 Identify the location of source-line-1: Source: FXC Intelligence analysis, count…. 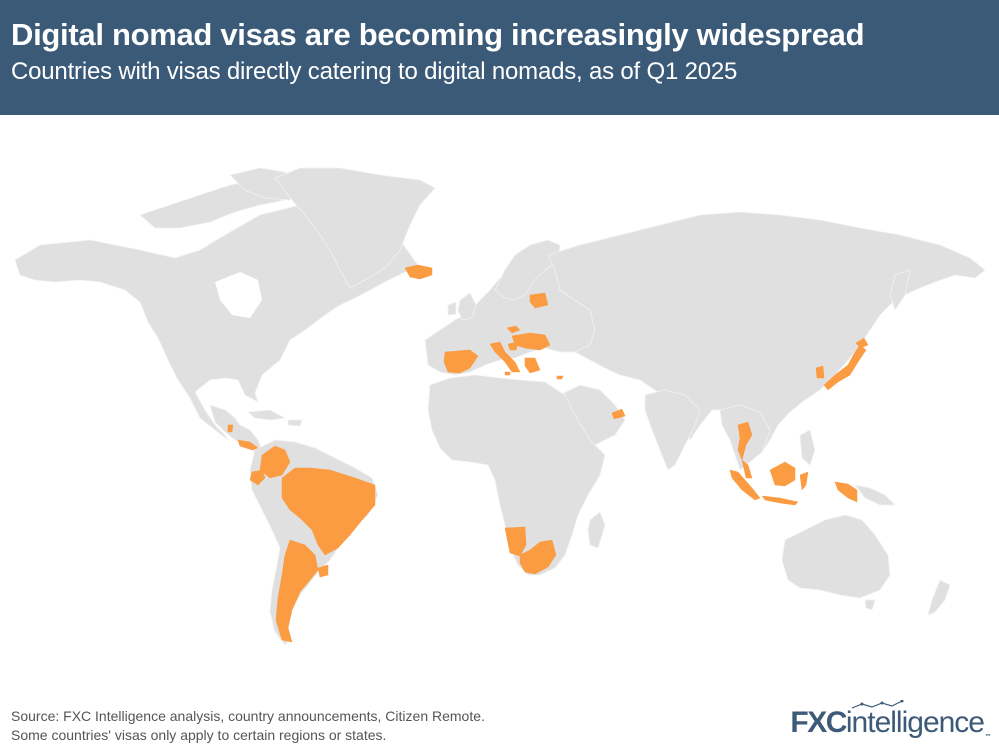
(248, 716).